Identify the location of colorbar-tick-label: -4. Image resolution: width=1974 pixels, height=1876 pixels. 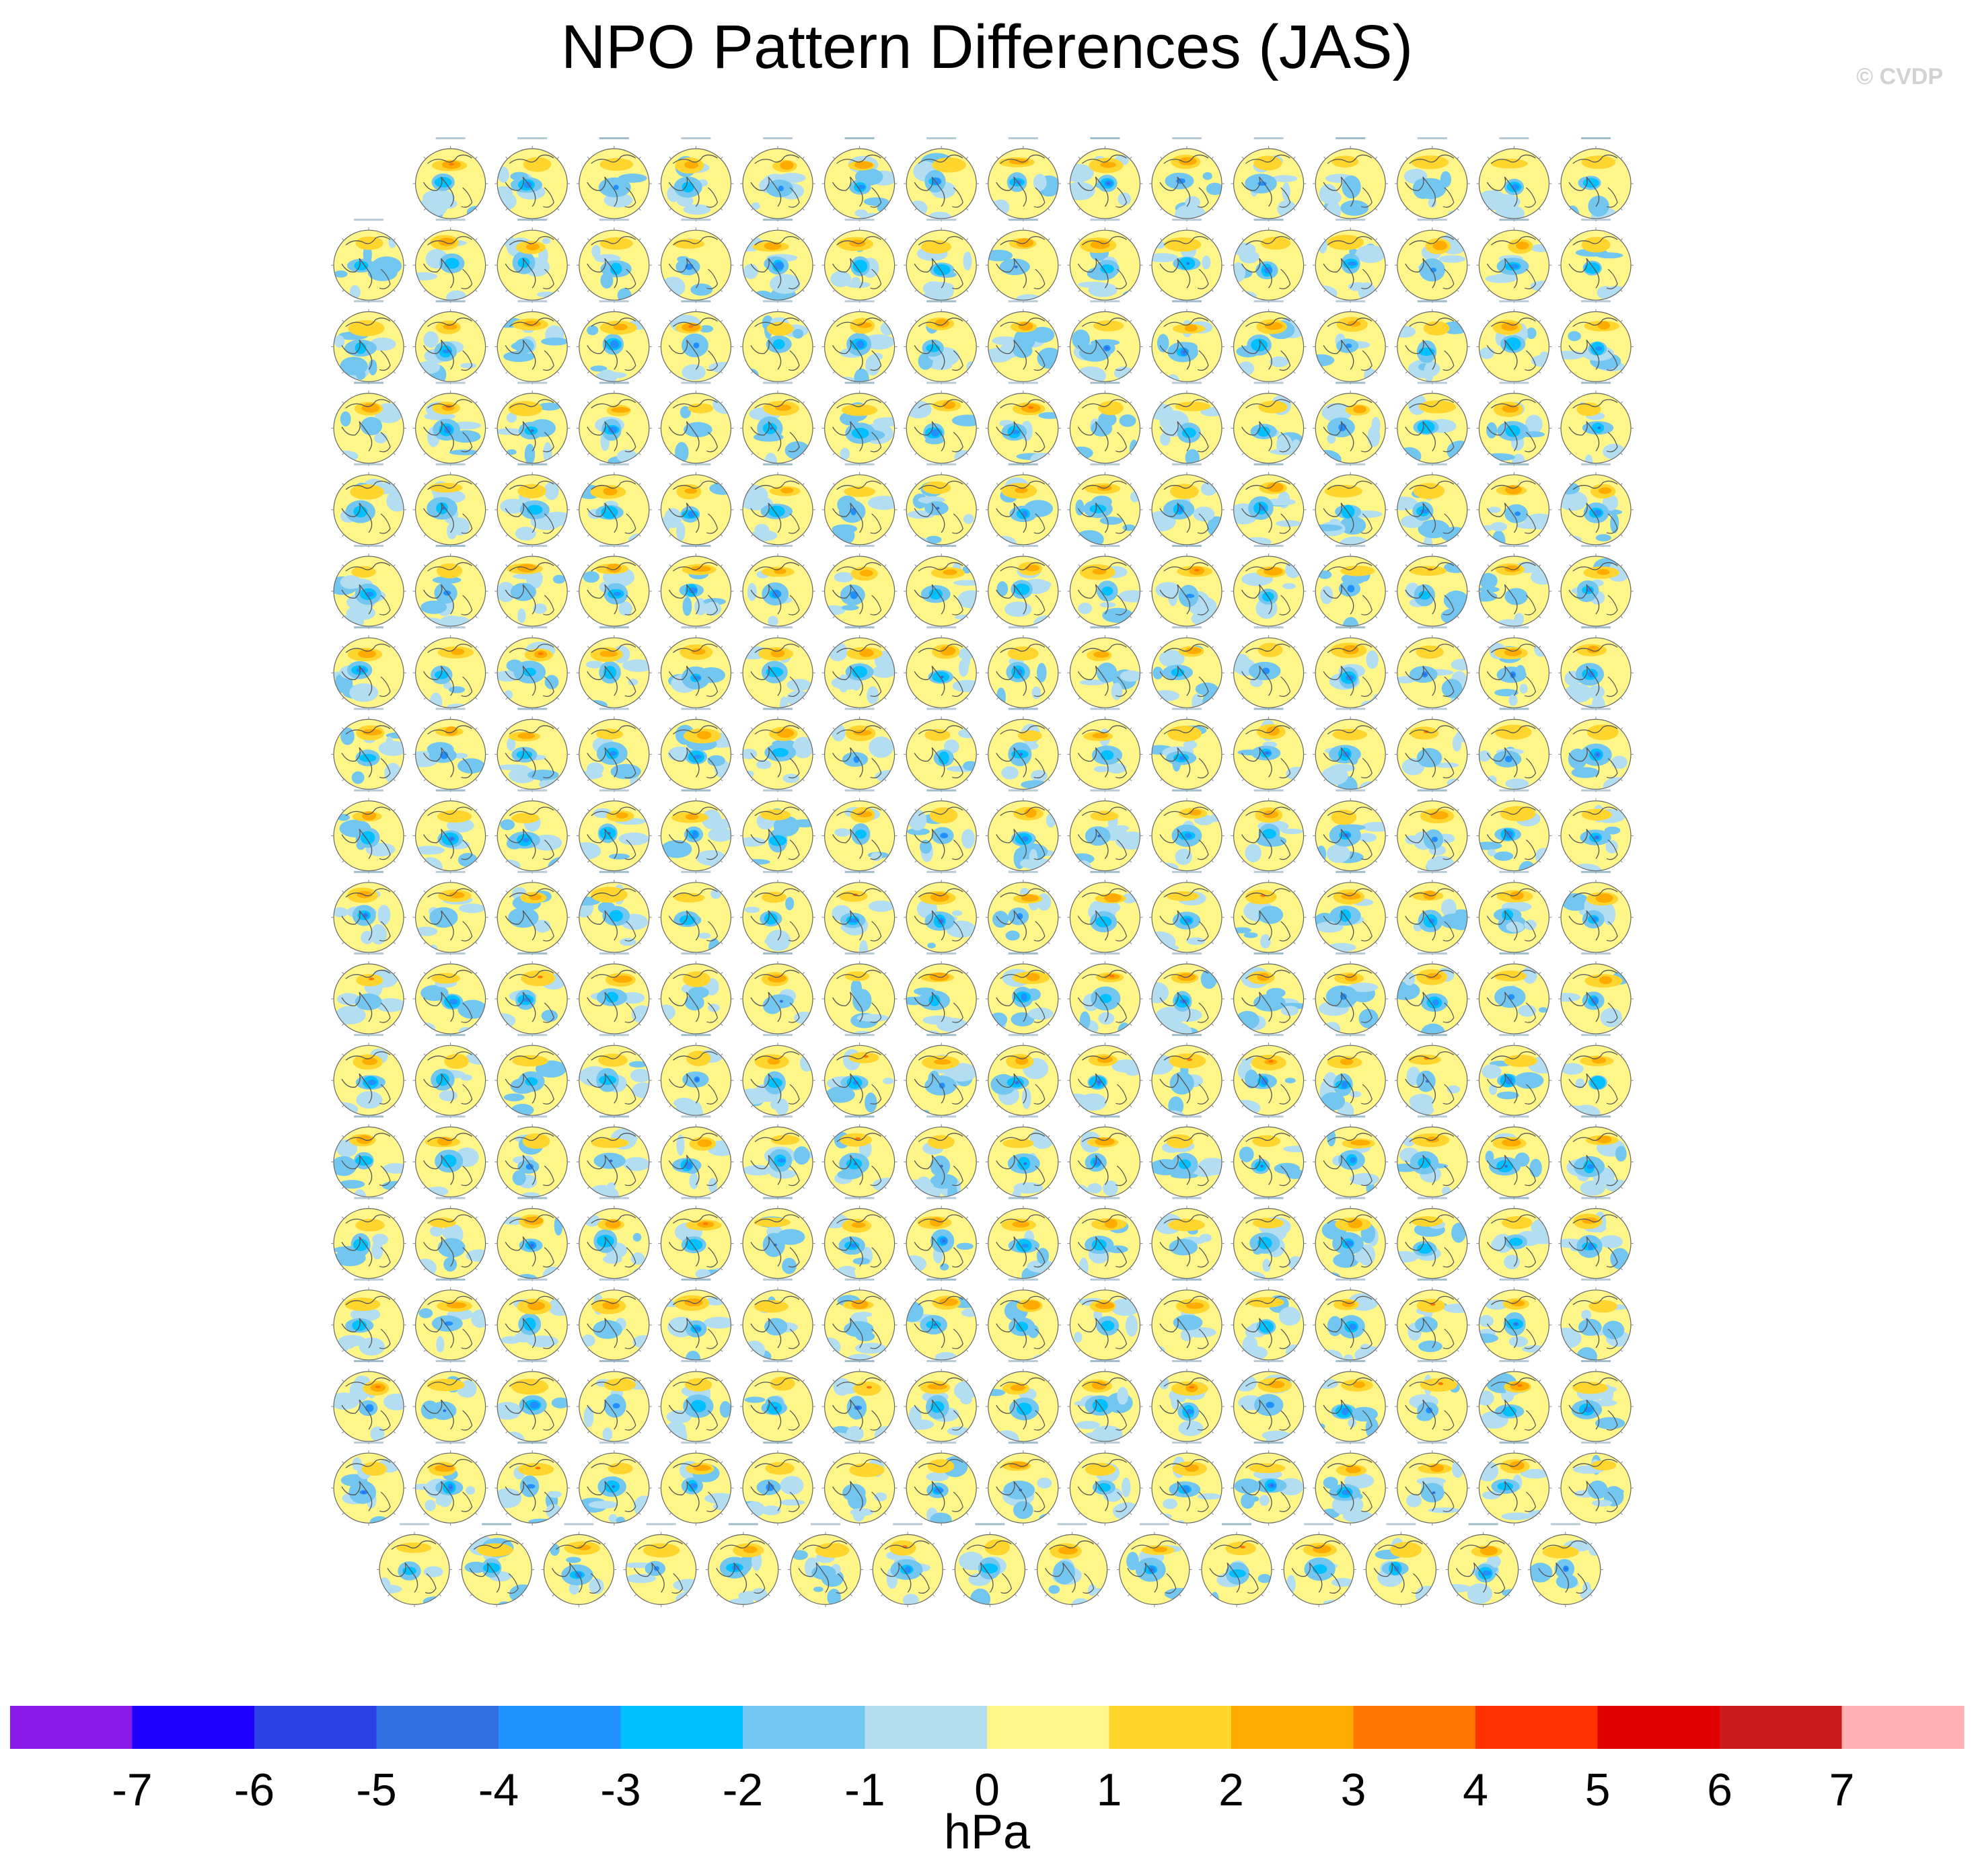
(498, 1790).